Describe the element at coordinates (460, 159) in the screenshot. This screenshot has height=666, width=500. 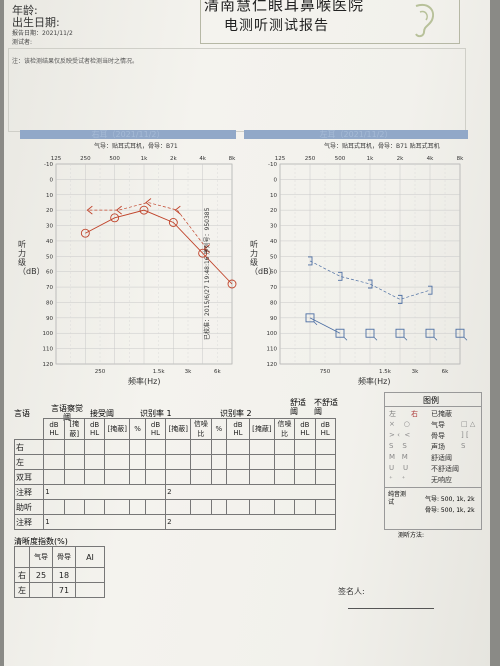
I see `x-tick-label: 8k` at that location.